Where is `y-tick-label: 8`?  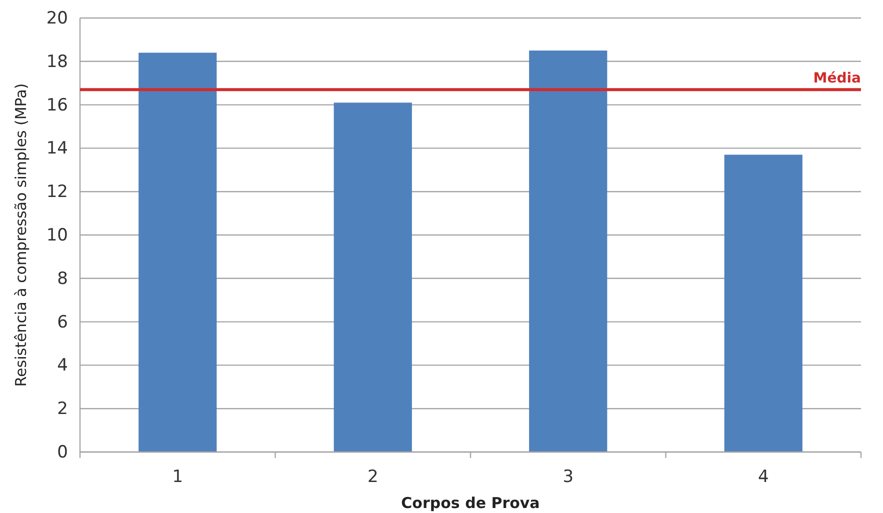
y-tick-label: 8 is located at coordinates (62, 278).